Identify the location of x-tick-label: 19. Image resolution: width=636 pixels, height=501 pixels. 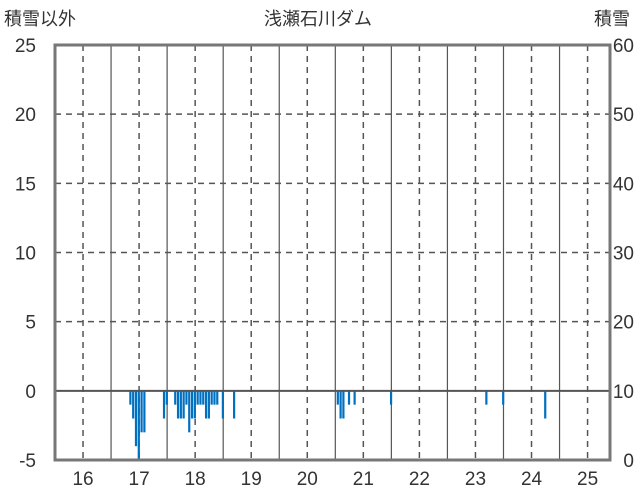
(251, 479).